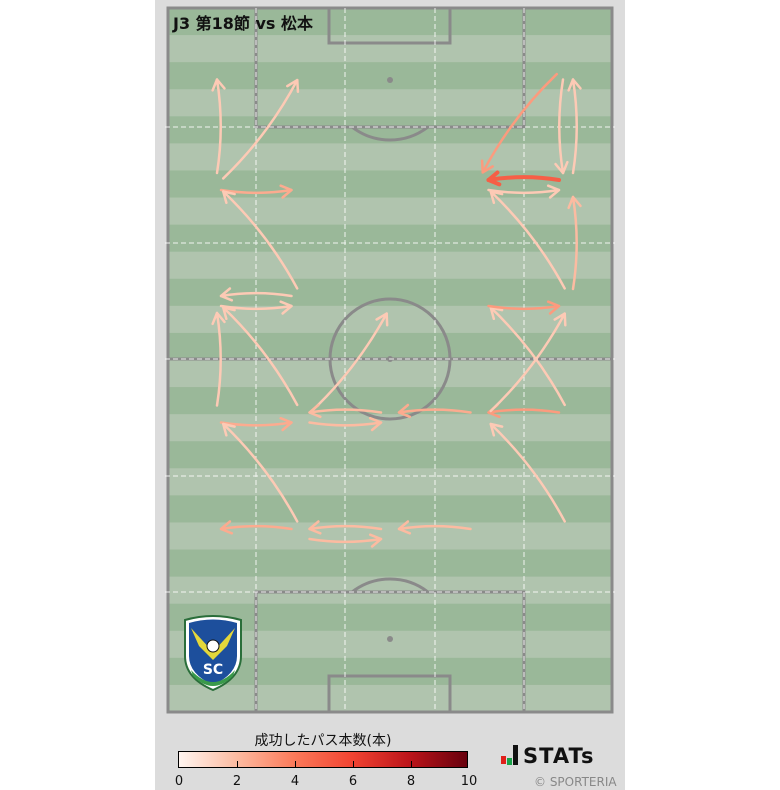 This screenshot has height=790, width=780. I want to click on penalty-arc-bottom, so click(390, 585).